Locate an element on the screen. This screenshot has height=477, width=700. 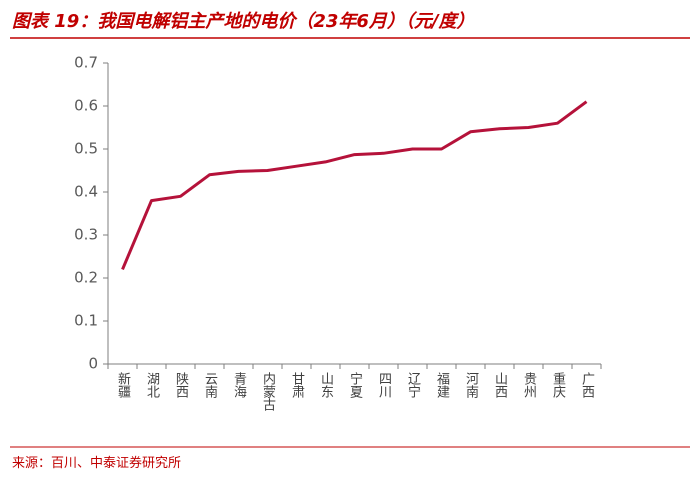
x-tick-label: 福建 is located at coordinates (442, 385).